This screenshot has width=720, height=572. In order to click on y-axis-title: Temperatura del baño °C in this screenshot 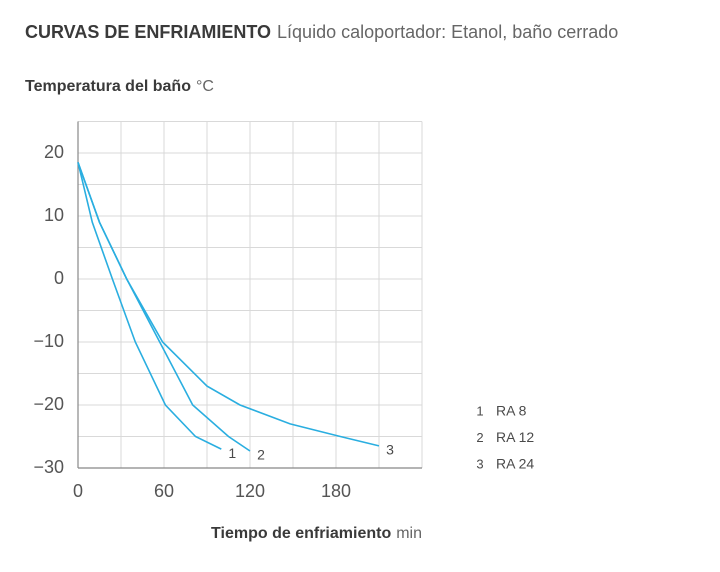, I will do `click(119, 86)`.